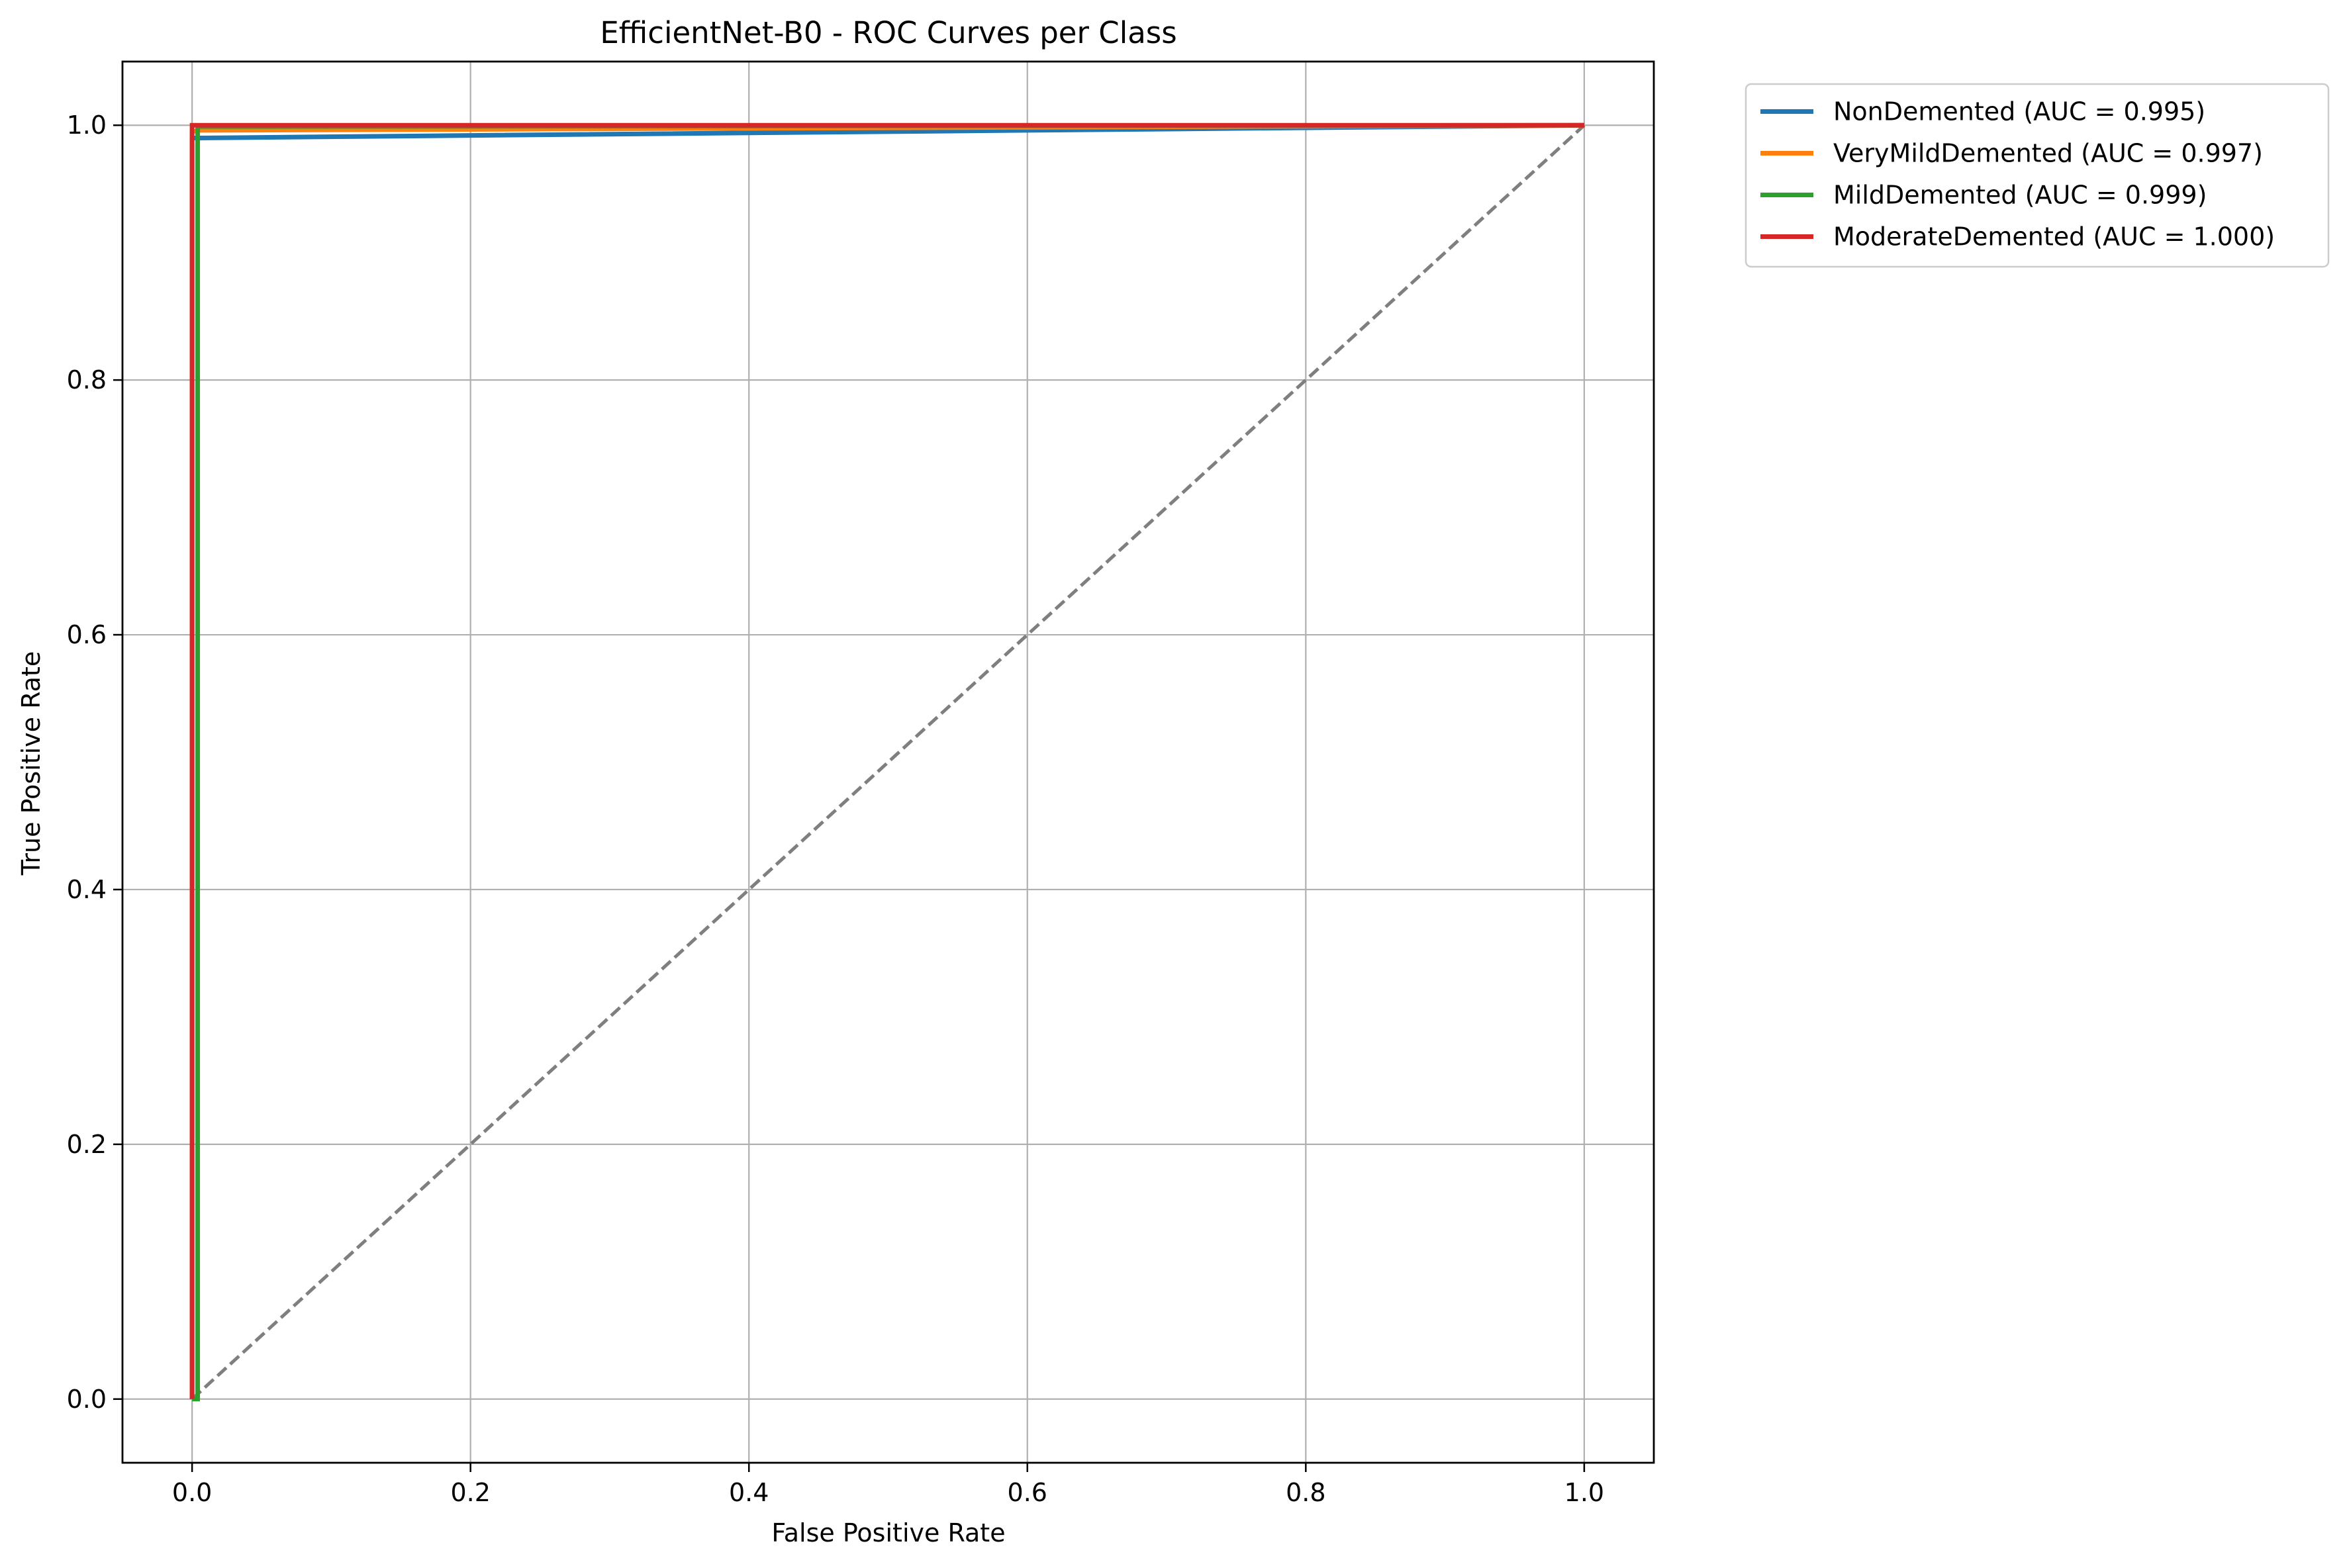 This screenshot has width=2347, height=1568. Describe the element at coordinates (470, 1492) in the screenshot. I see `x-tick-label: 0.2` at that location.